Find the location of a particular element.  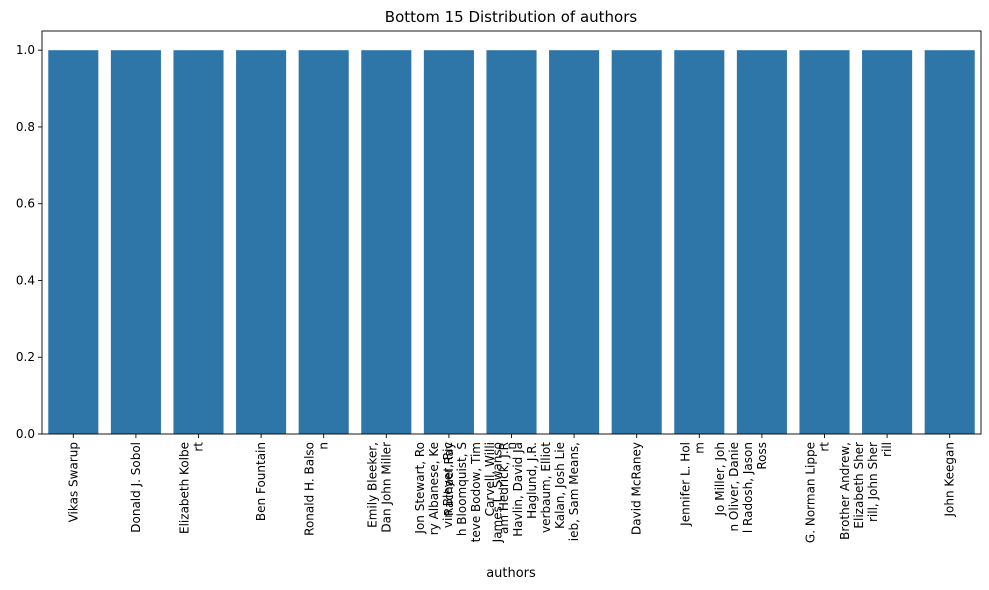

x-tick-label: Vikas Swarup is located at coordinates (73, 482).